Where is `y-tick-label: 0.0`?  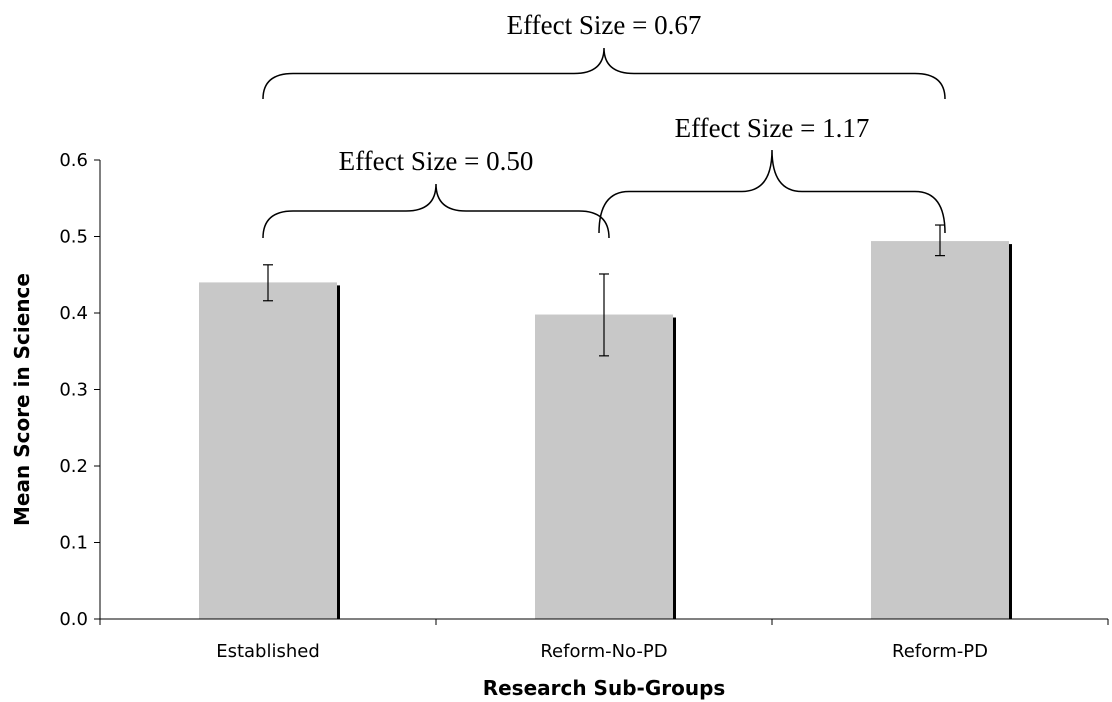
y-tick-label: 0.0 is located at coordinates (73, 619).